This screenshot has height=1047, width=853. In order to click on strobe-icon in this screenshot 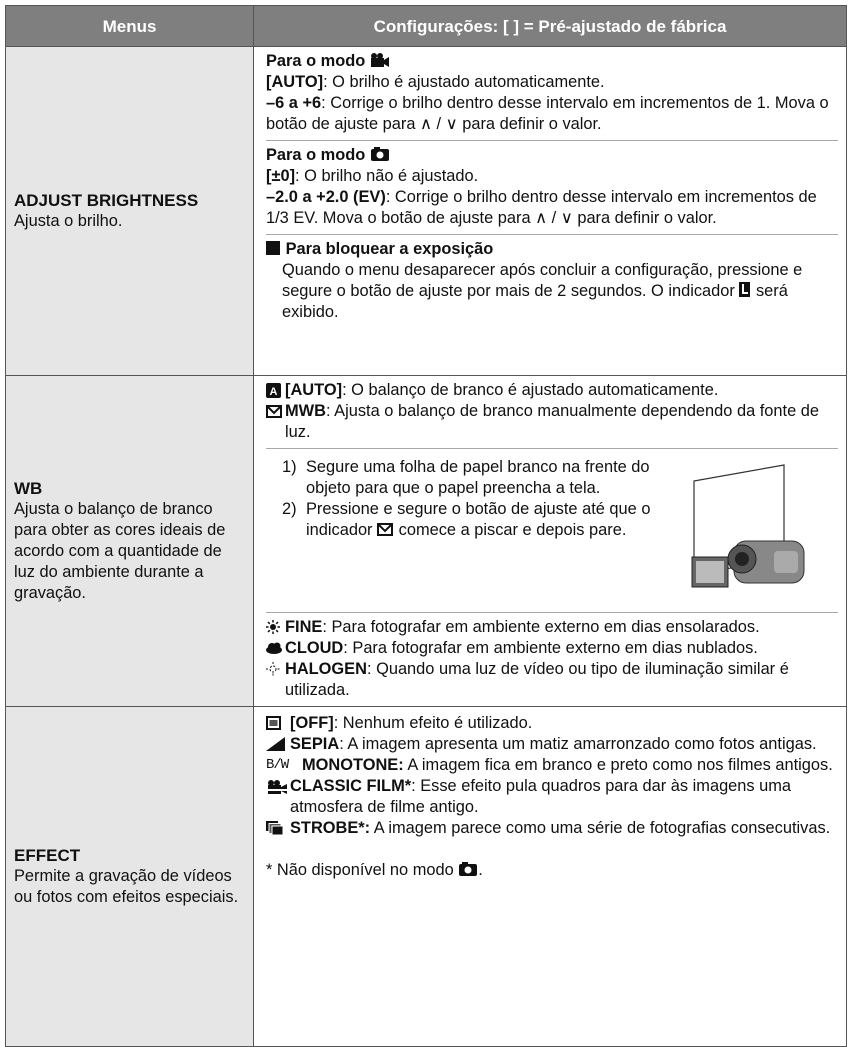, I will do `click(275, 828)`.